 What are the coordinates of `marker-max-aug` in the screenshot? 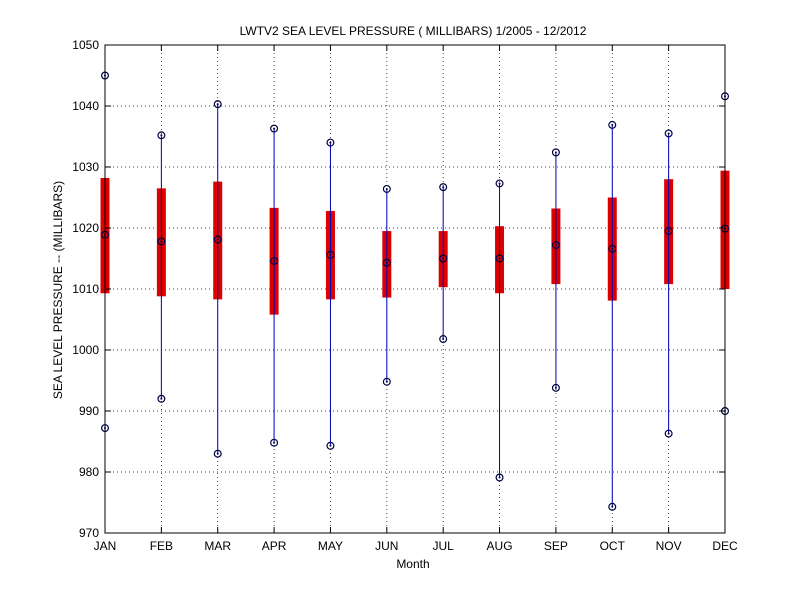 It's located at (499, 183).